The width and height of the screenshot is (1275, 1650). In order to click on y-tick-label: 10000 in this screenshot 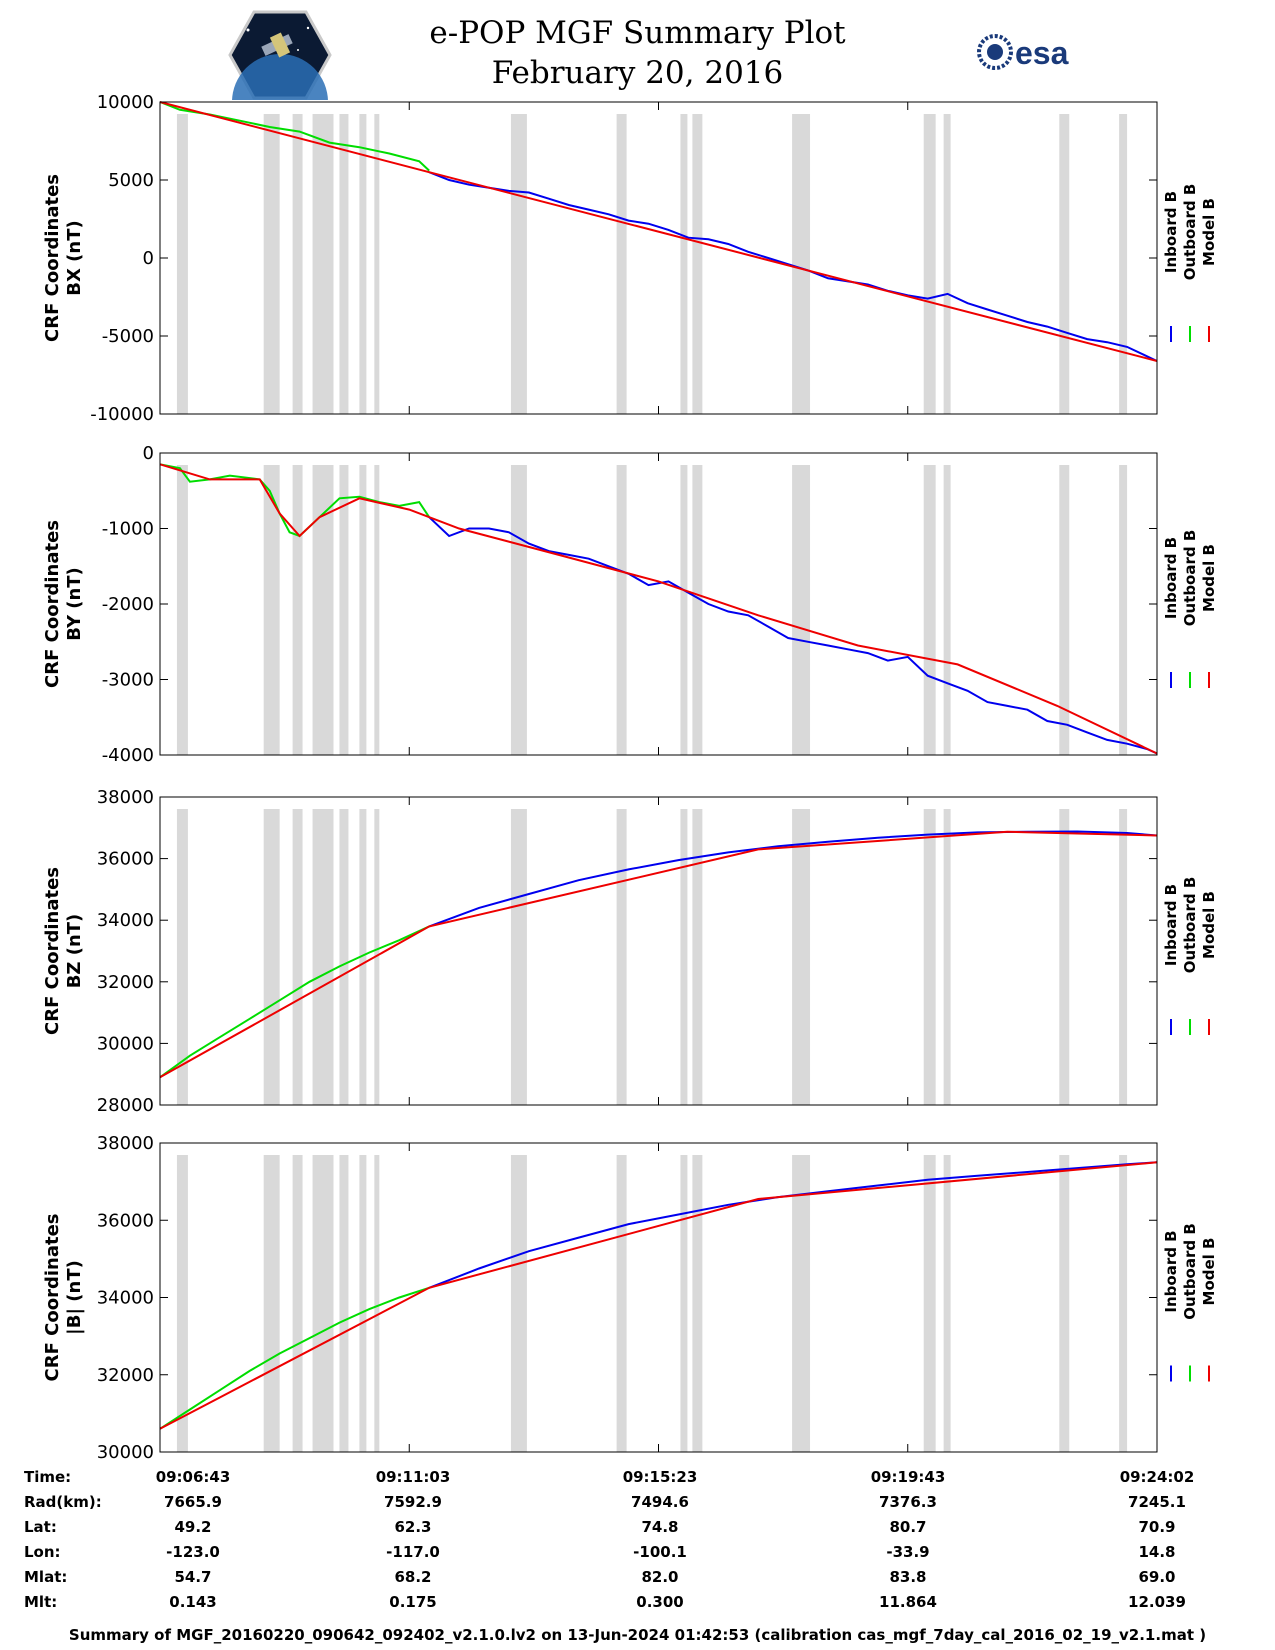, I will do `click(125, 102)`.